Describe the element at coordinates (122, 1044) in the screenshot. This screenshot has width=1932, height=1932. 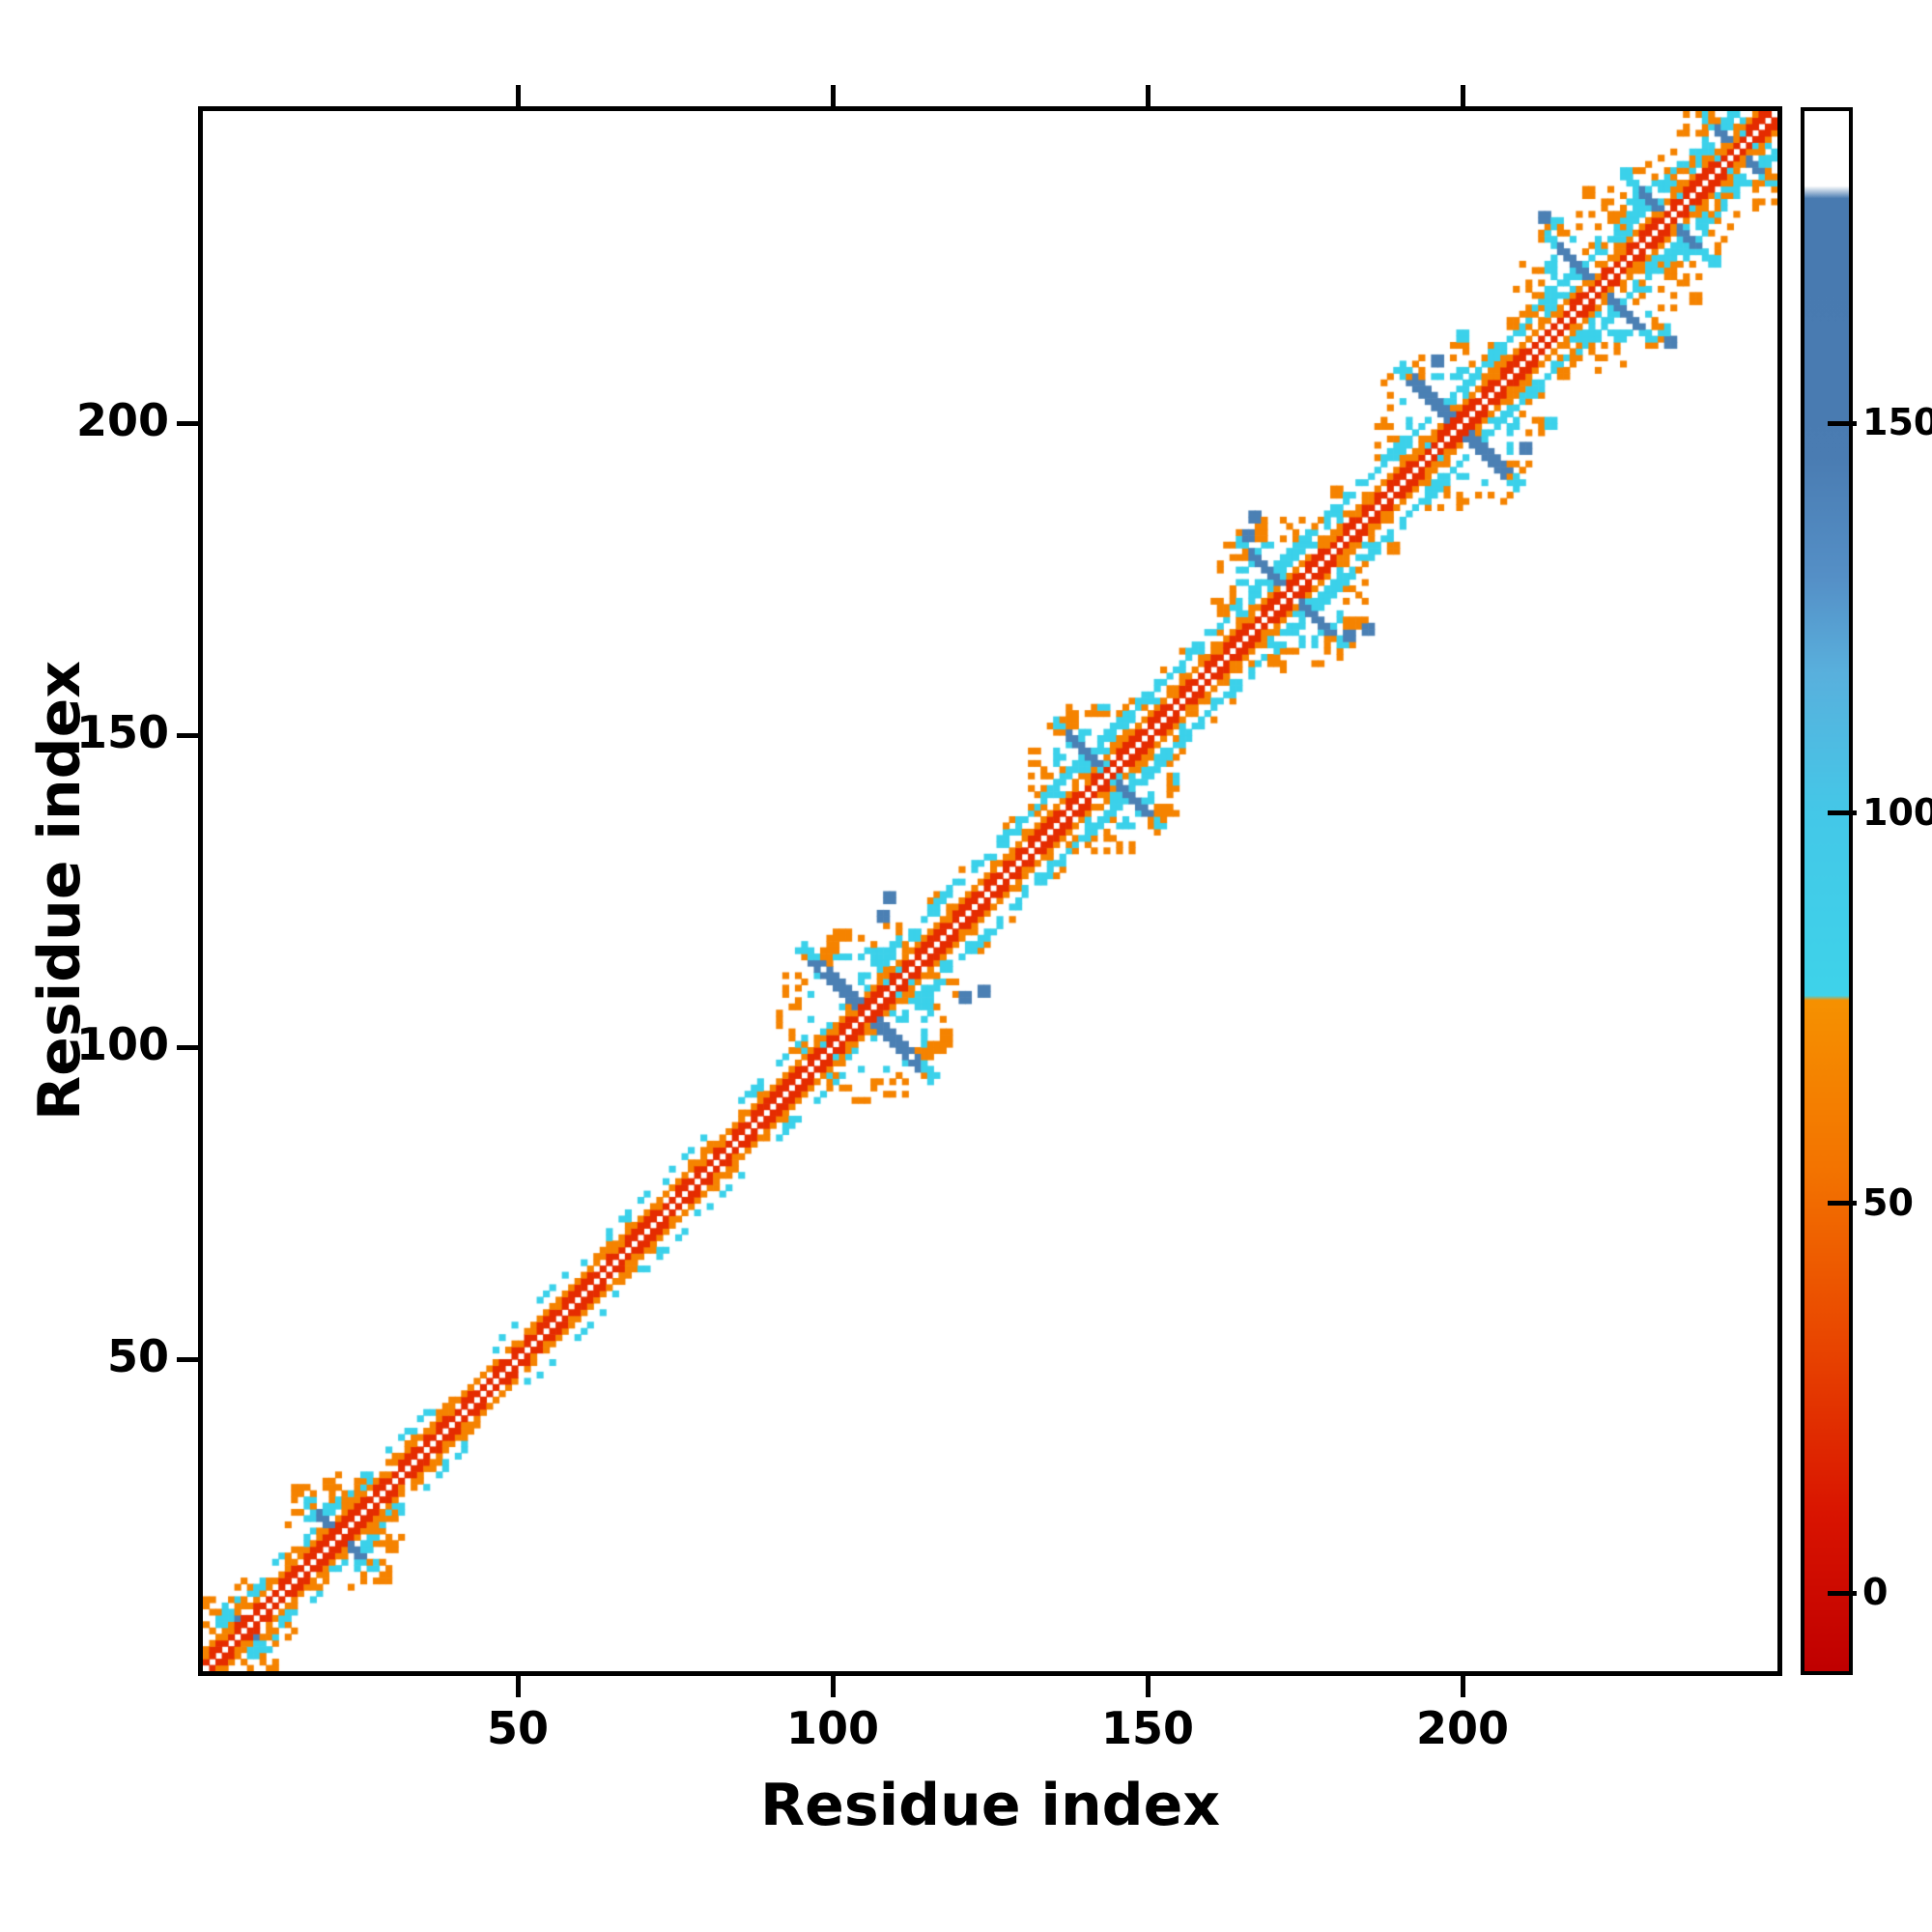
I see `y-tick-label: 100` at that location.